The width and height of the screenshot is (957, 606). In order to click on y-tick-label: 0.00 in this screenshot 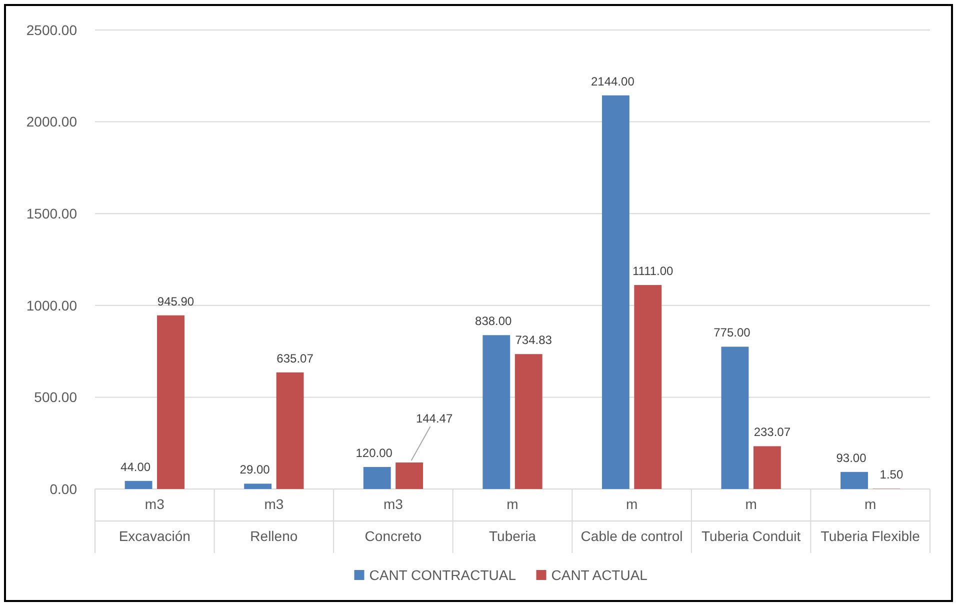, I will do `click(64, 488)`.